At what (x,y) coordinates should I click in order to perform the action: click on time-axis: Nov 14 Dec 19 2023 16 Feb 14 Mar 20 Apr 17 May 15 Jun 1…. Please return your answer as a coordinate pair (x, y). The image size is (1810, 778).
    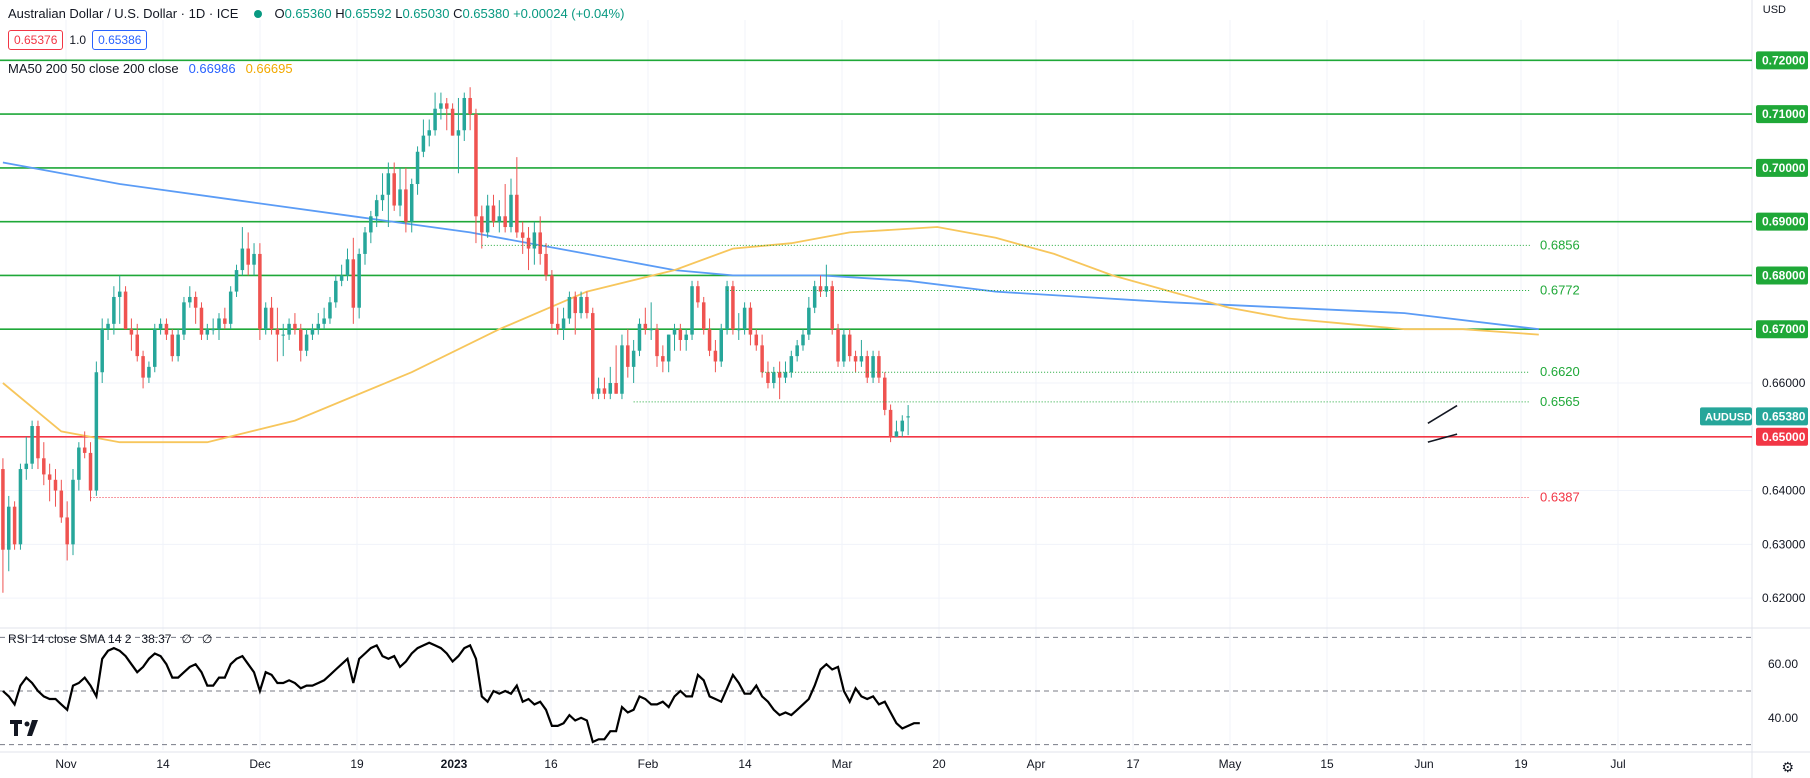
    Looking at the image, I should click on (840, 764).